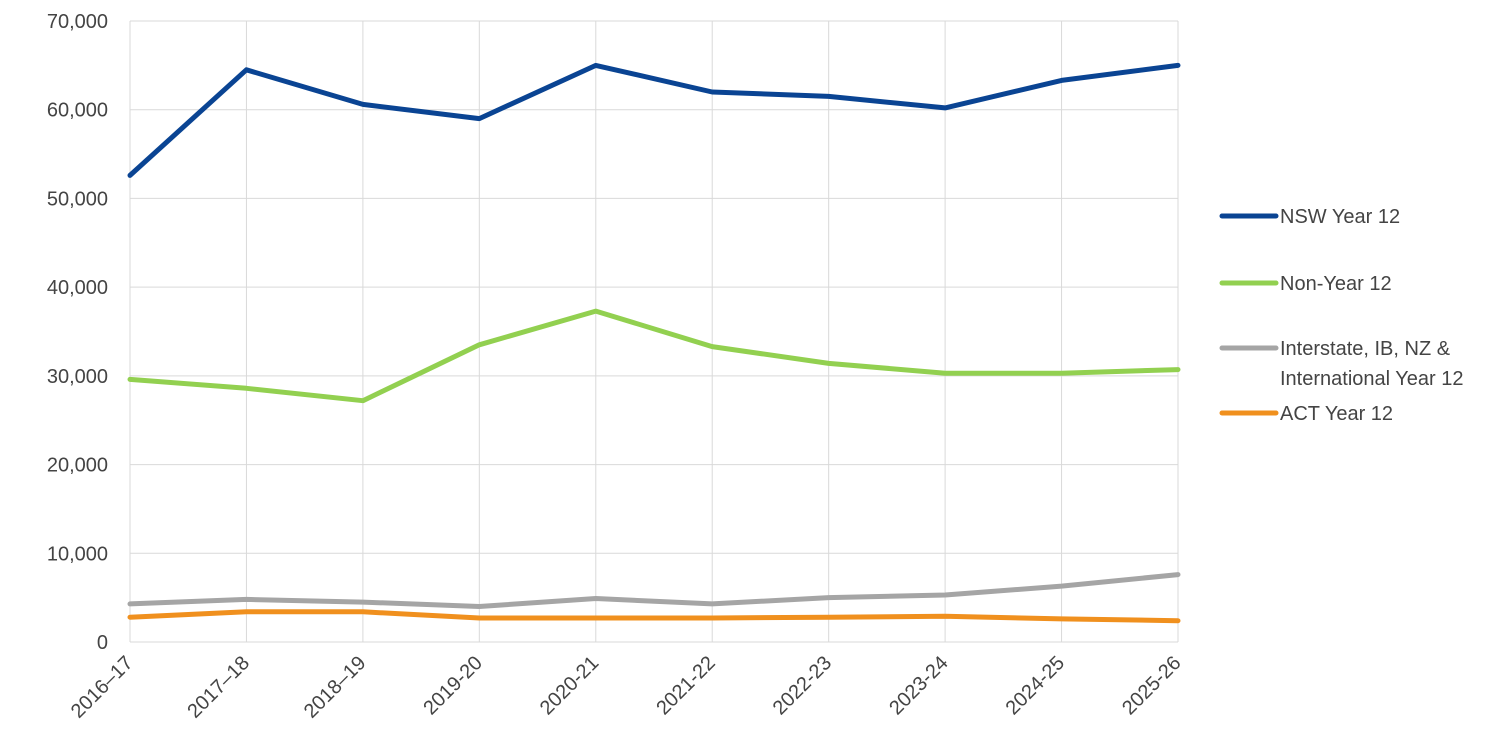 This screenshot has height=743, width=1500. I want to click on y-tick-label: 50,000, so click(77, 199).